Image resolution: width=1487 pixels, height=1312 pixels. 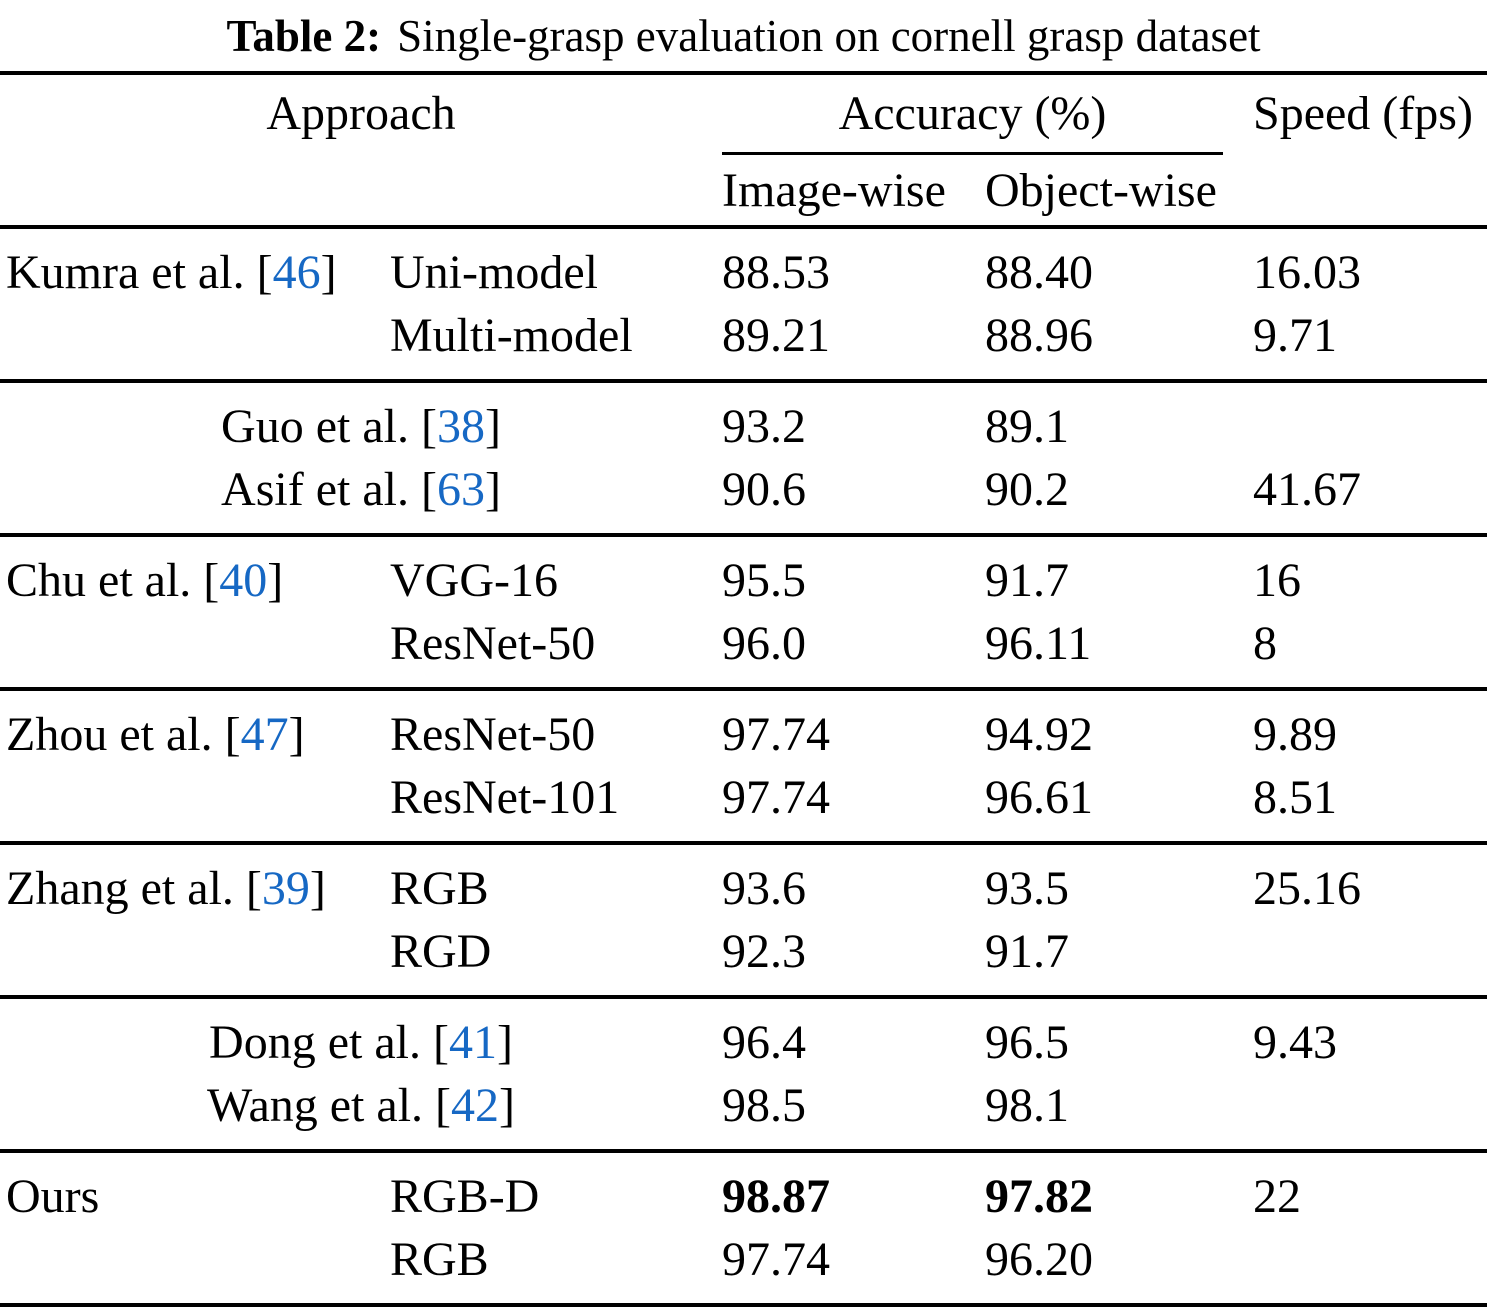 I want to click on object-wise-value: 96.11, so click(x=1038, y=643).